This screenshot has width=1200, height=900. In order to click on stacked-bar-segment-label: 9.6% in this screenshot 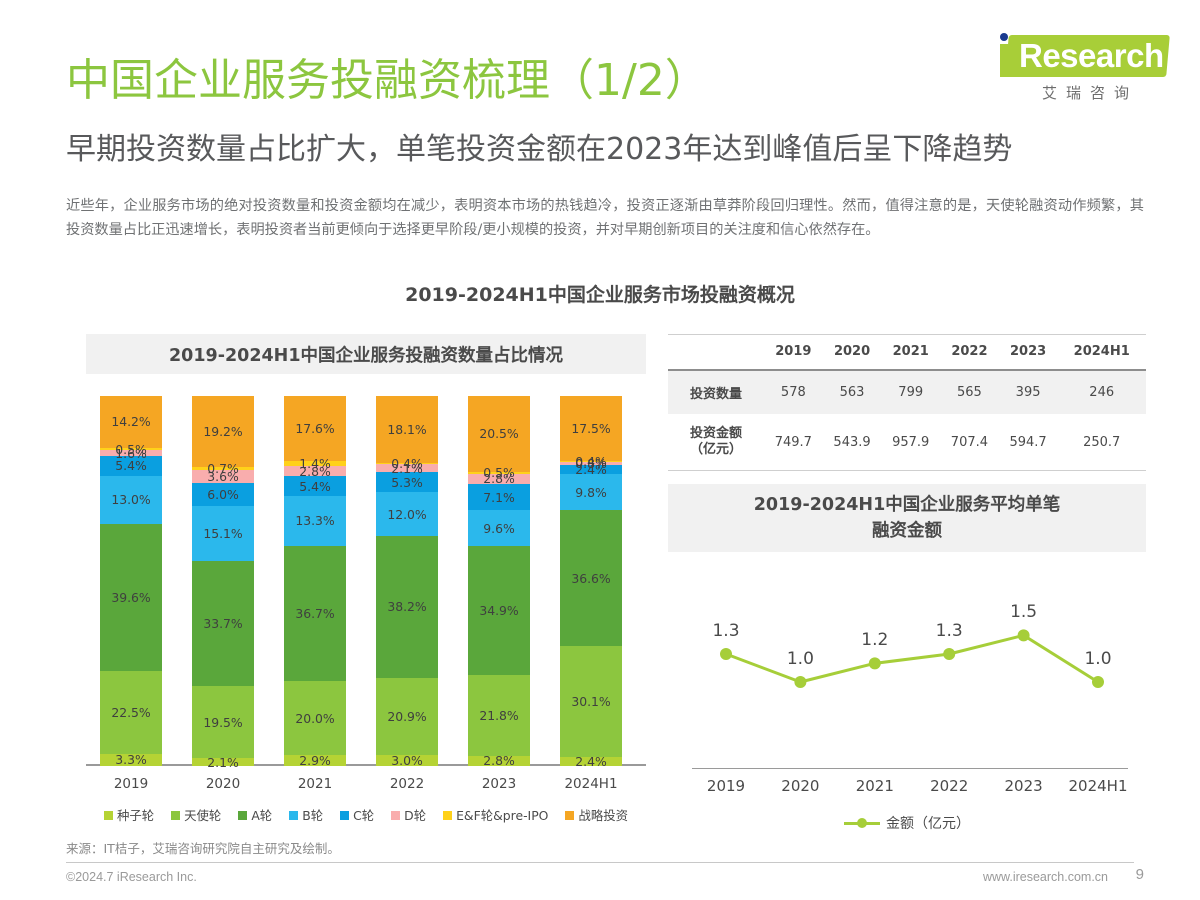, I will do `click(499, 528)`.